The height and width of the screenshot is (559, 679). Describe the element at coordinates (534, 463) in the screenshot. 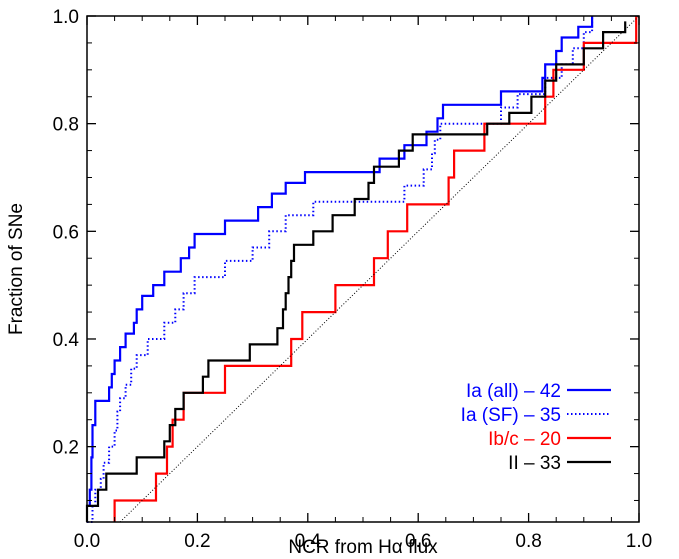

I see `legend-label-ii: II – 33` at that location.